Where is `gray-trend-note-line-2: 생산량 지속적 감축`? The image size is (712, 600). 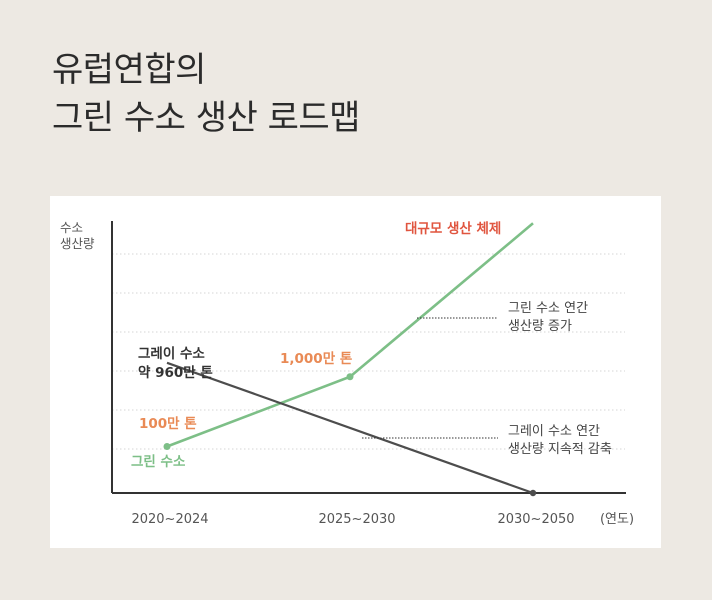 gray-trend-note-line-2: 생산량 지속적 감축 is located at coordinates (560, 449).